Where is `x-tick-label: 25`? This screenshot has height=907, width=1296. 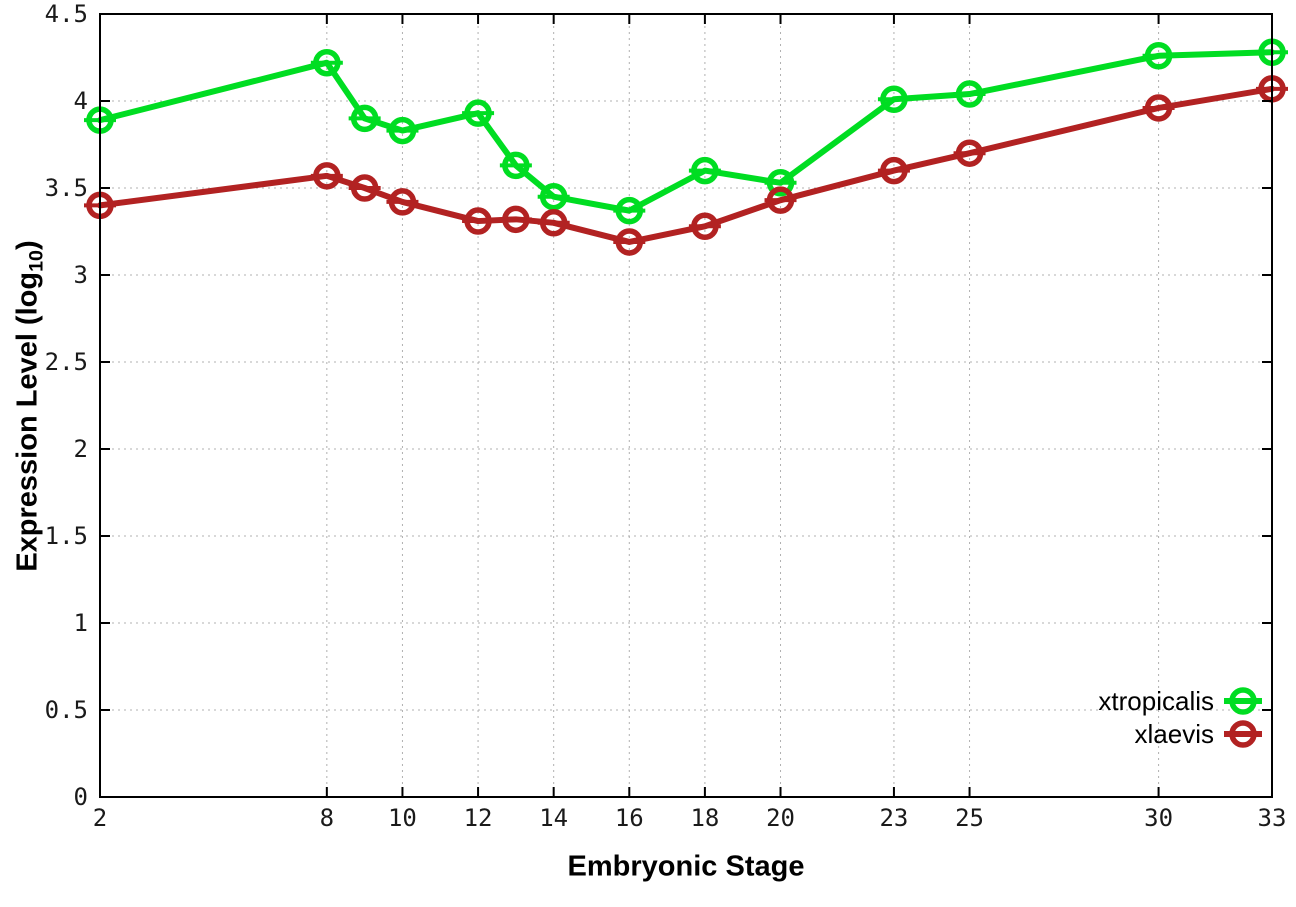
x-tick-label: 25 is located at coordinates (969, 818).